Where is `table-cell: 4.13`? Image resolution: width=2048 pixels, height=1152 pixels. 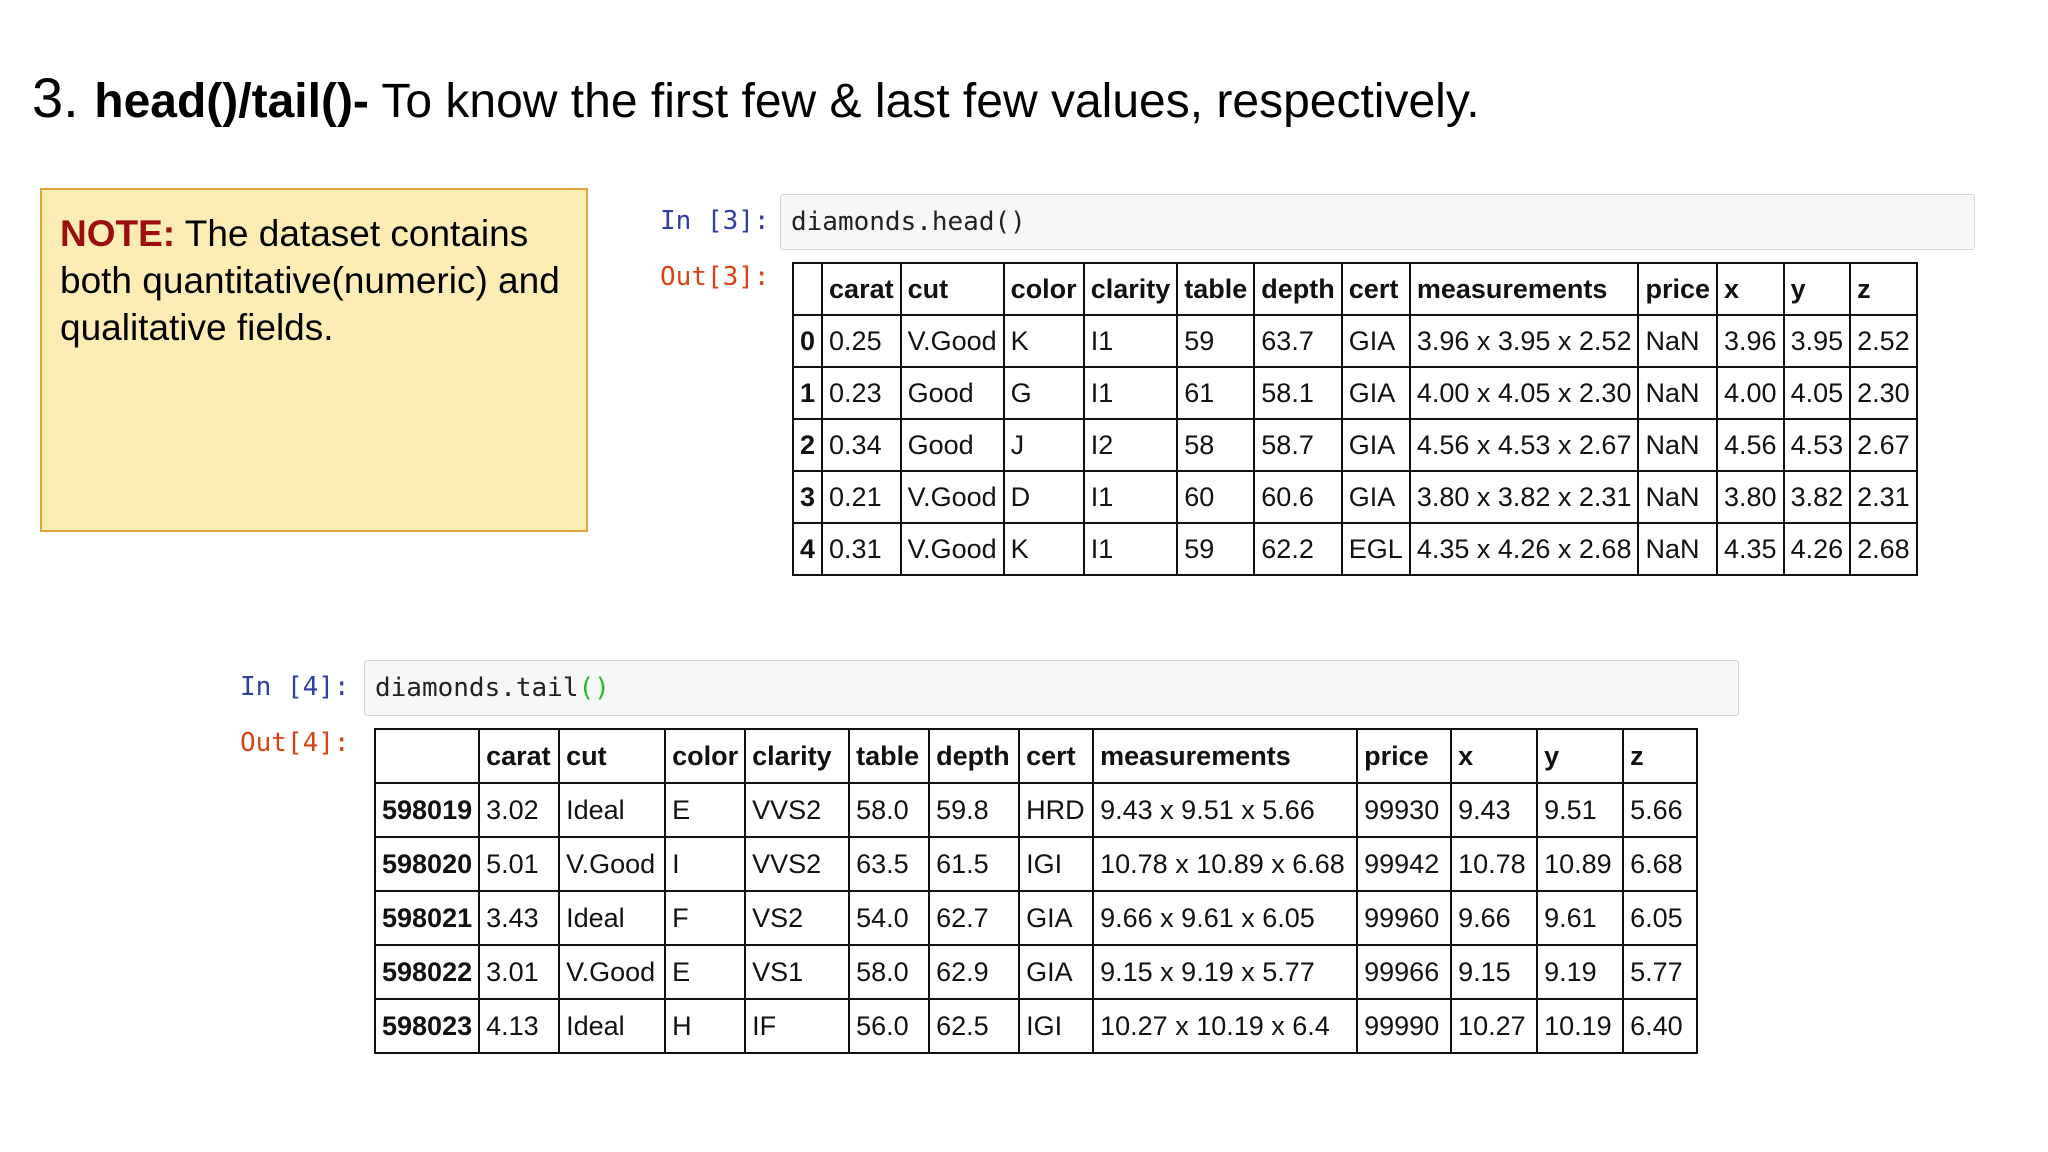 table-cell: 4.13 is located at coordinates (519, 1026).